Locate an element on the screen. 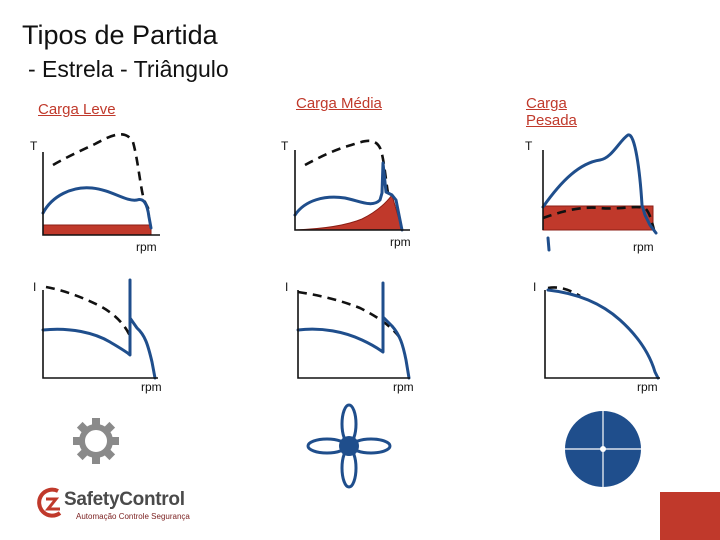 This screenshot has height=540, width=720. current-chart-pesada is located at coordinates (602, 333).